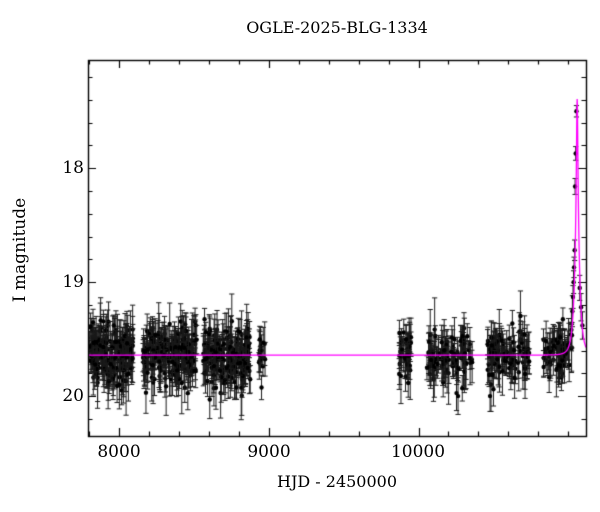 The height and width of the screenshot is (512, 600). Describe the element at coordinates (73, 396) in the screenshot. I see `y-tick-label-20: 20` at that location.